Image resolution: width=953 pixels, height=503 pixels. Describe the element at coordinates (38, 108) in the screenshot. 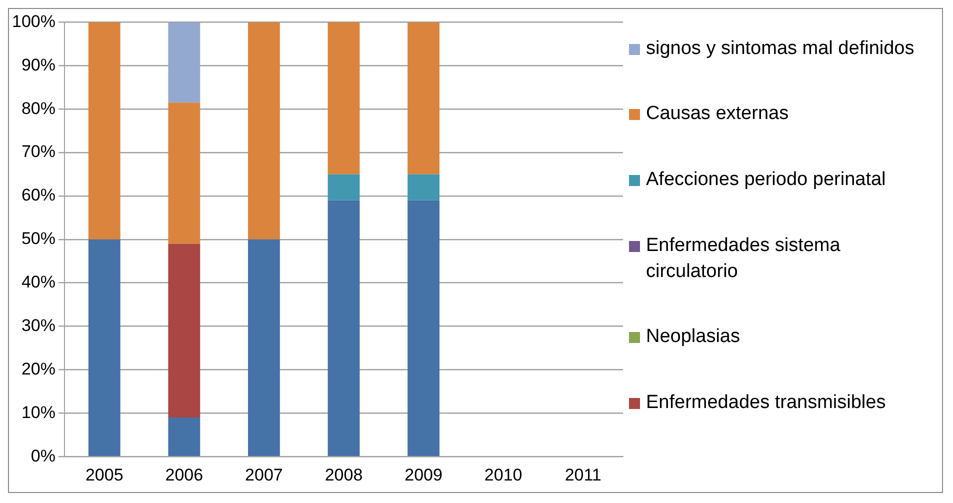

I see `y-tick-label: 80%` at that location.